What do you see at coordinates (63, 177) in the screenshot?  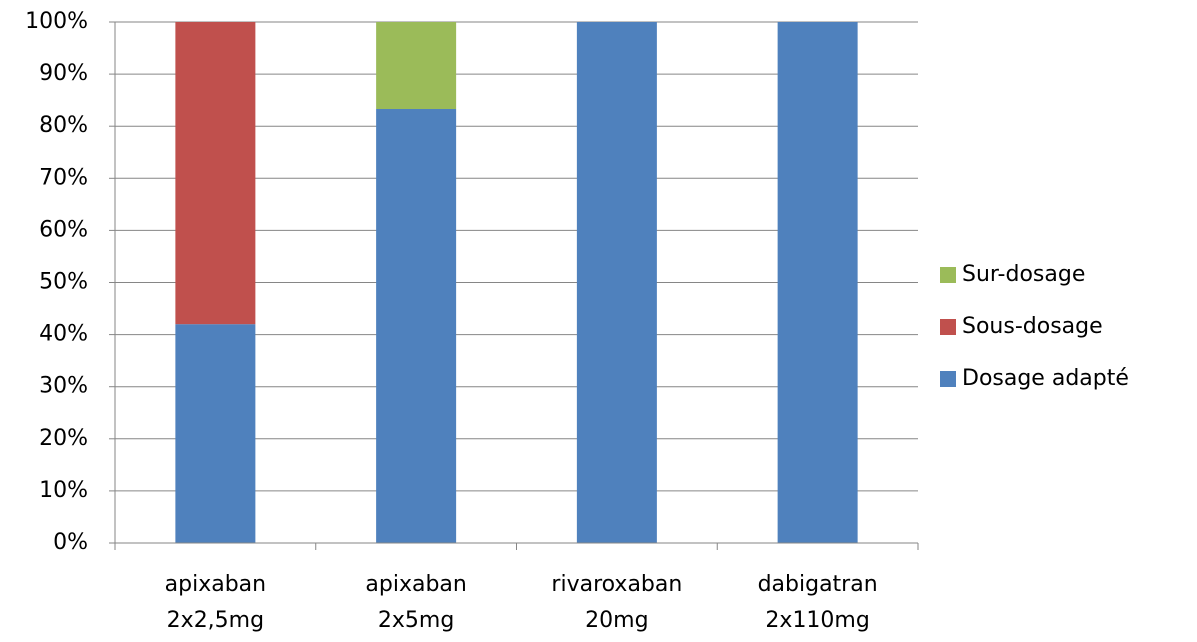 I see `y-tick-label: 70%` at bounding box center [63, 177].